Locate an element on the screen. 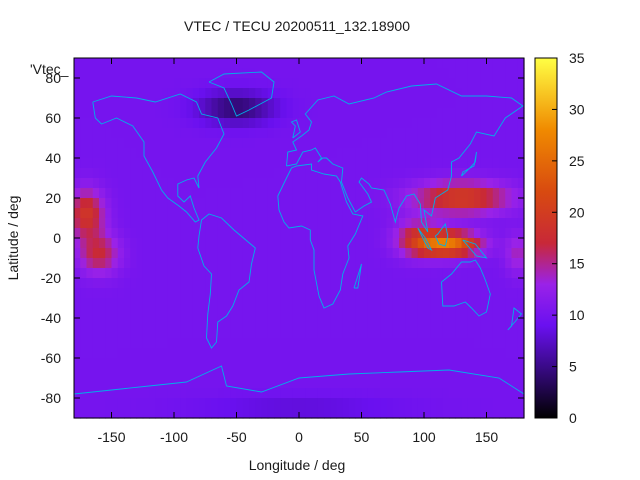  coastline-path is located at coordinates (405, 158).